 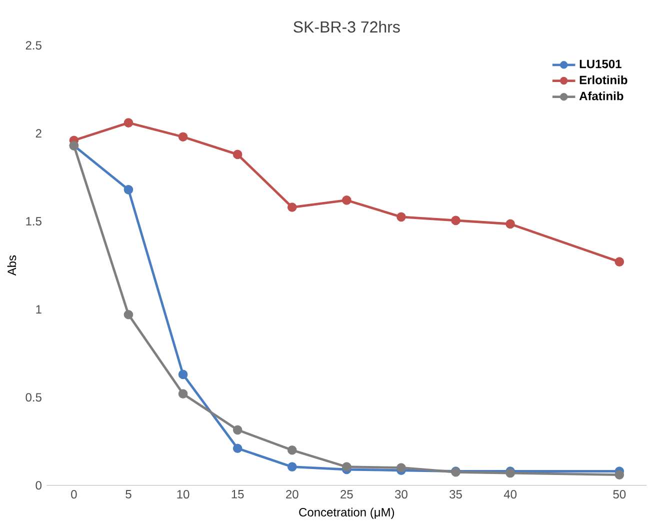 What do you see at coordinates (34, 45) in the screenshot?
I see `y-tick-label: 2.5` at bounding box center [34, 45].